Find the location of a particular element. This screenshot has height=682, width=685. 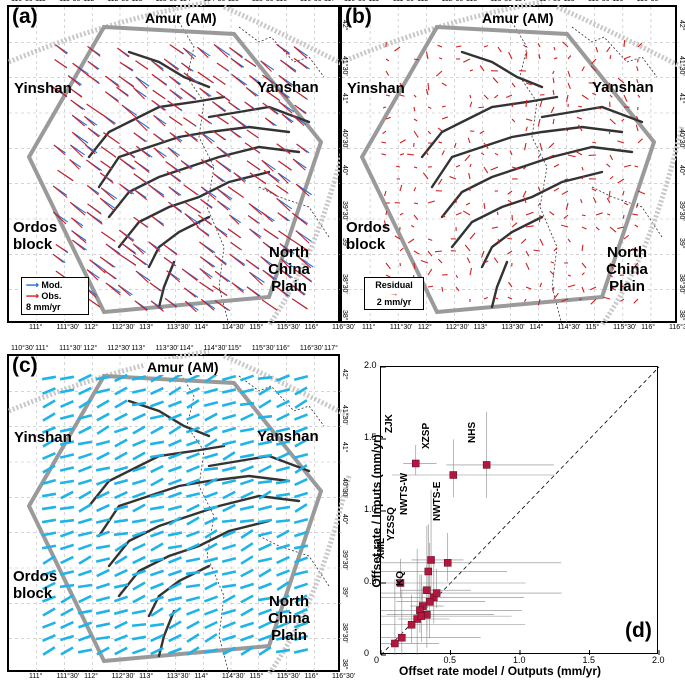

map-tick-label: 115° is located at coordinates (256, 327).